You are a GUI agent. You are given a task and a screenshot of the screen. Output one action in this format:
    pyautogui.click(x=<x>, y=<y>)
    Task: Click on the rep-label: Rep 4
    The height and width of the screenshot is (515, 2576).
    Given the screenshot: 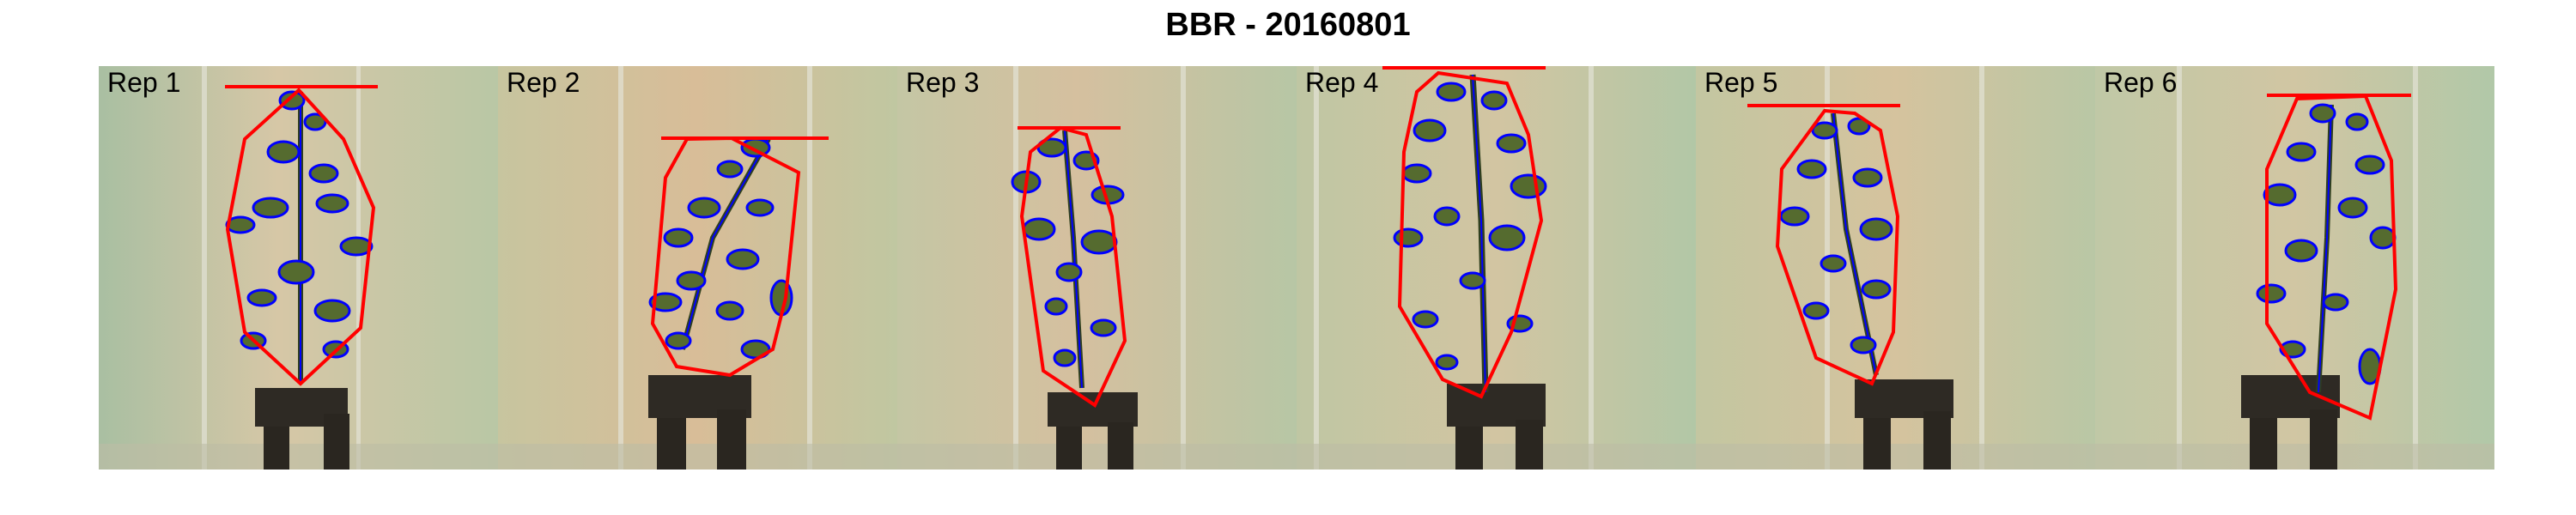 What is the action you would take?
    pyautogui.click(x=1342, y=82)
    